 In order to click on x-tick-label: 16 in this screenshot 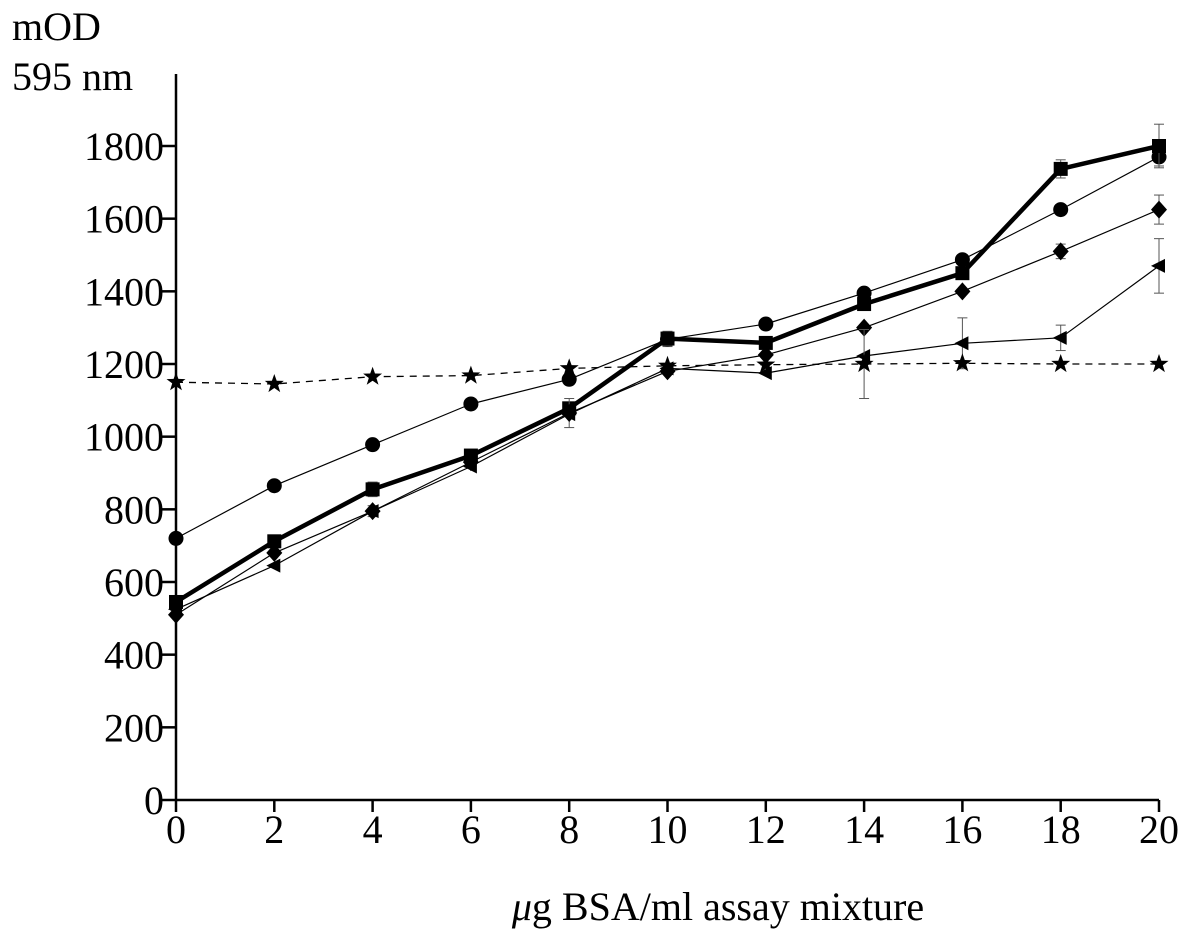, I will do `click(962, 829)`.